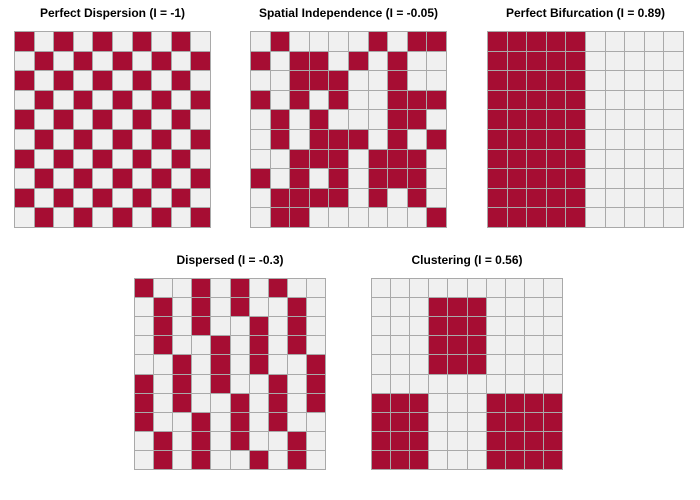  Describe the element at coordinates (467, 374) in the screenshot. I see `grid-clustering` at that location.